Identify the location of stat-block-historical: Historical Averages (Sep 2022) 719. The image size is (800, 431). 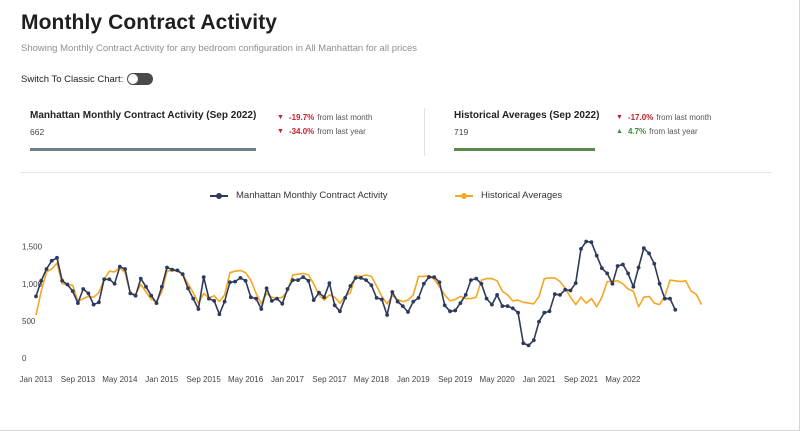
(526, 123).